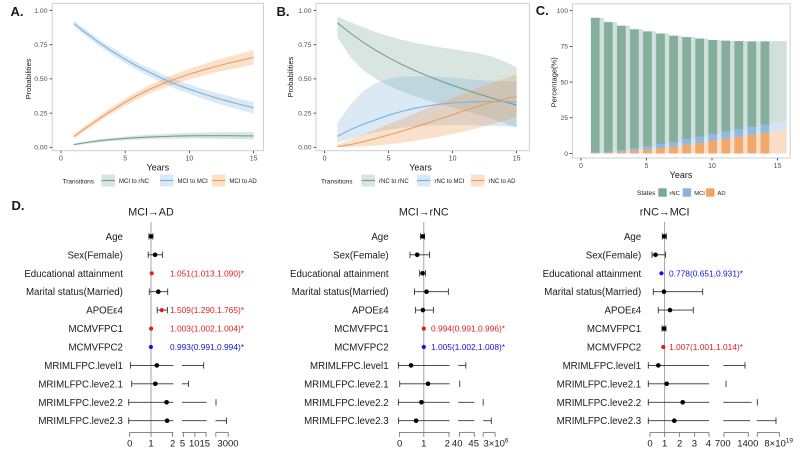  I want to click on svg-text: 25, so click(564, 118).